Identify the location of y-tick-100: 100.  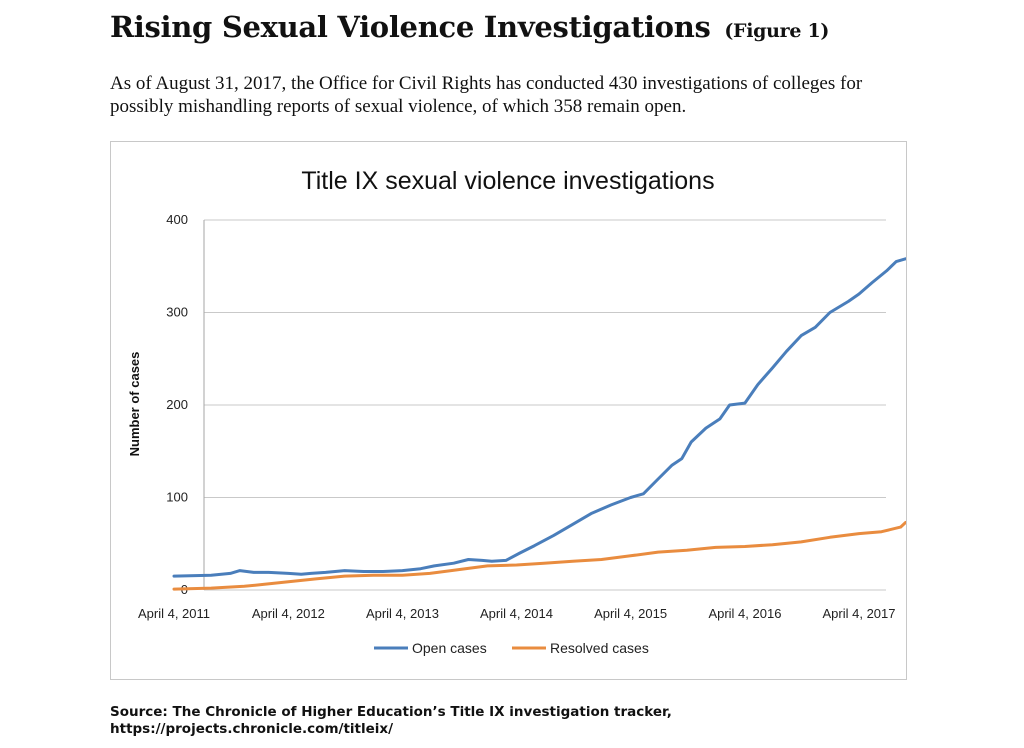
(177, 497).